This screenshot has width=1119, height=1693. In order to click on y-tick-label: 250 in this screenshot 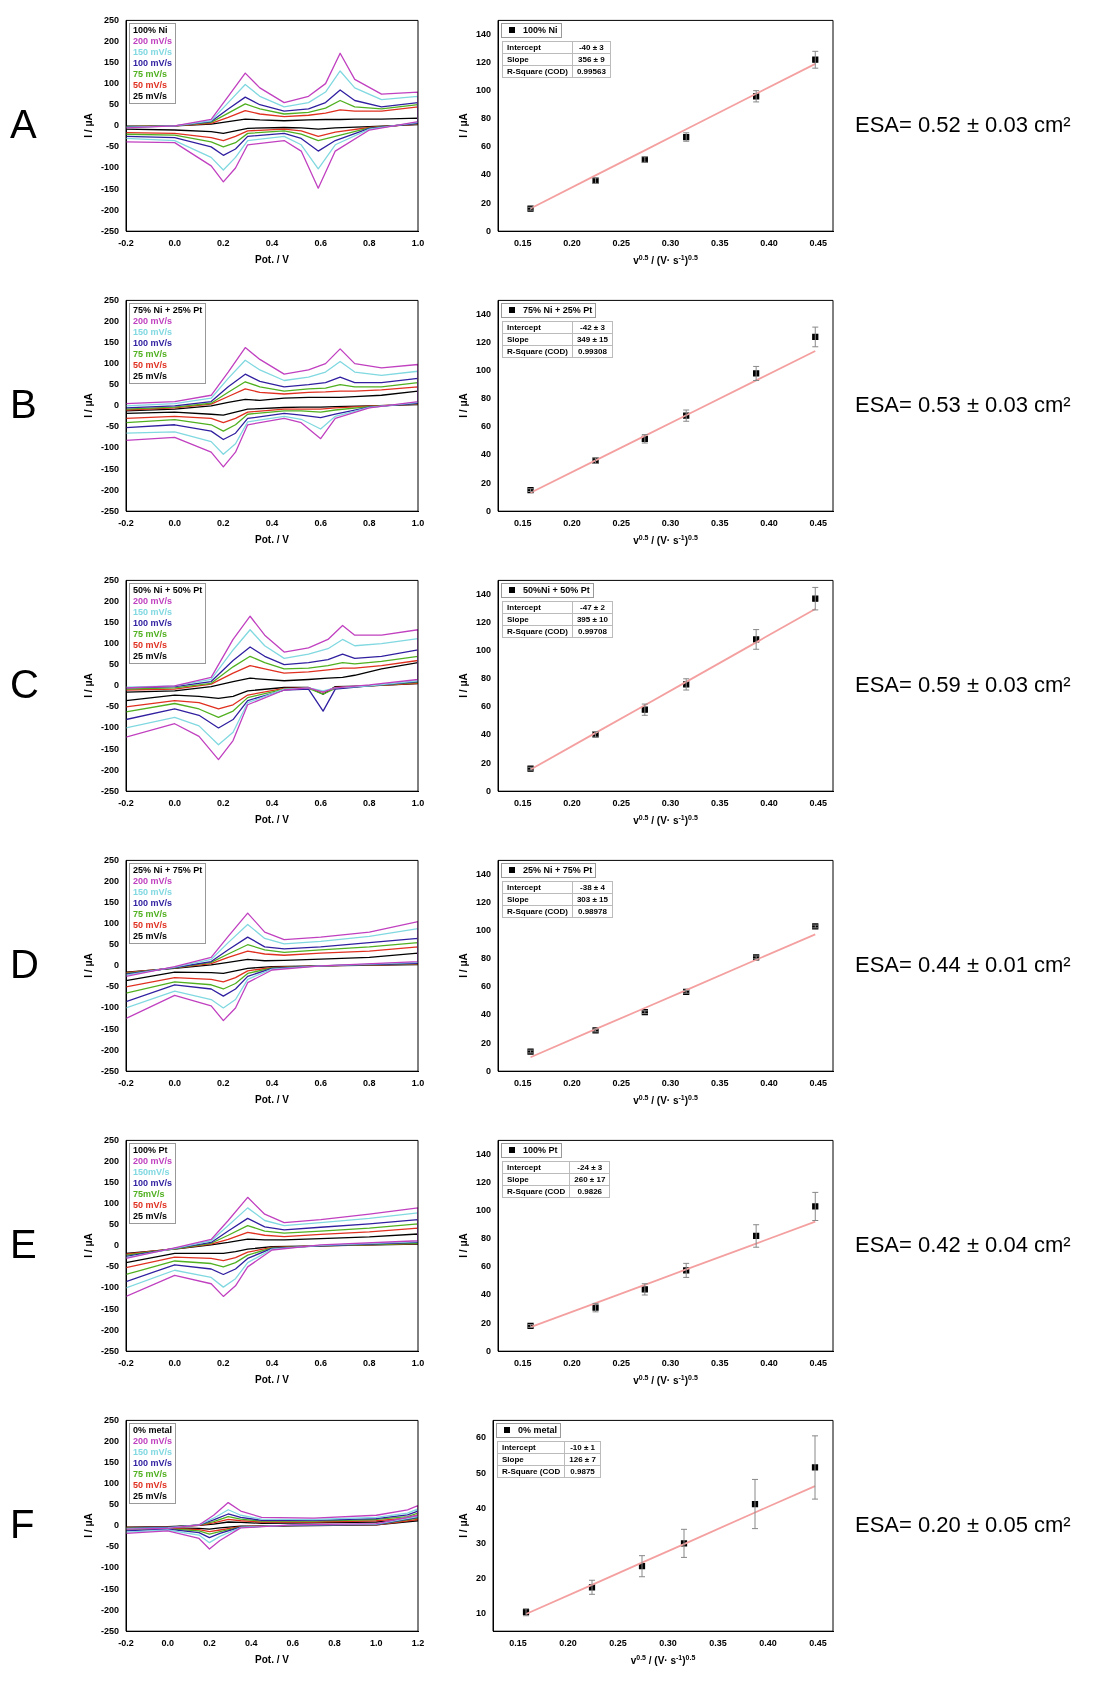, I will do `click(111, 859)`.